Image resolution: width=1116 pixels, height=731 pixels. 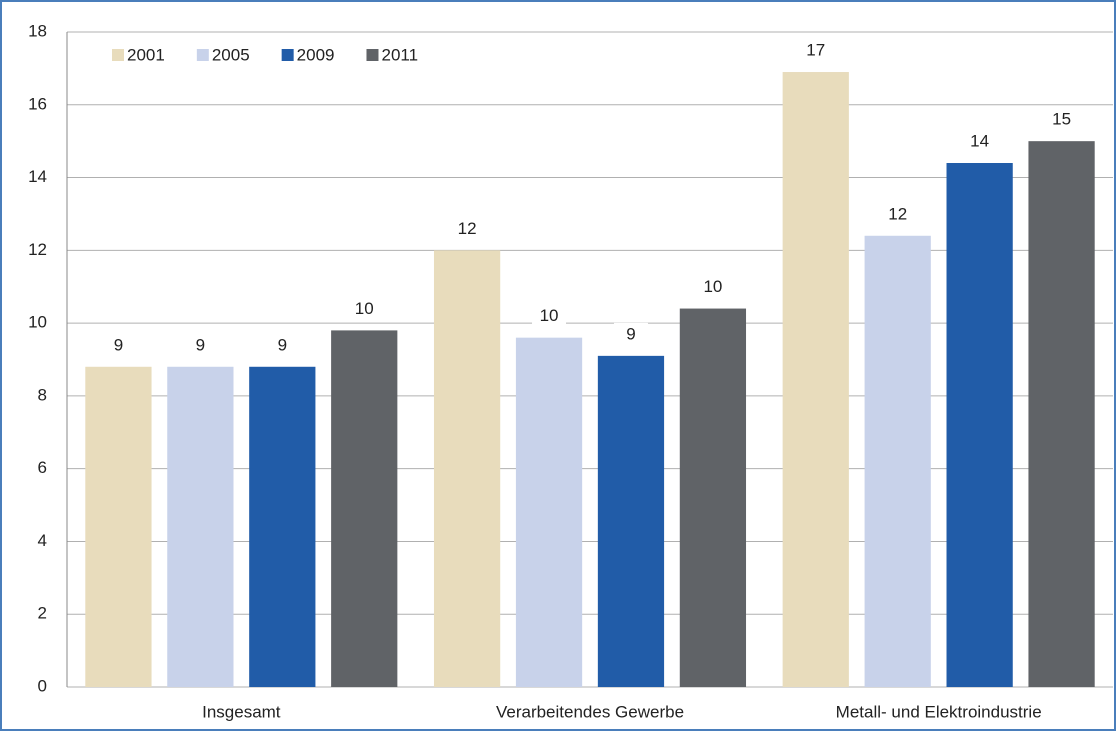 I want to click on y-tick-label: 6, so click(x=42, y=467).